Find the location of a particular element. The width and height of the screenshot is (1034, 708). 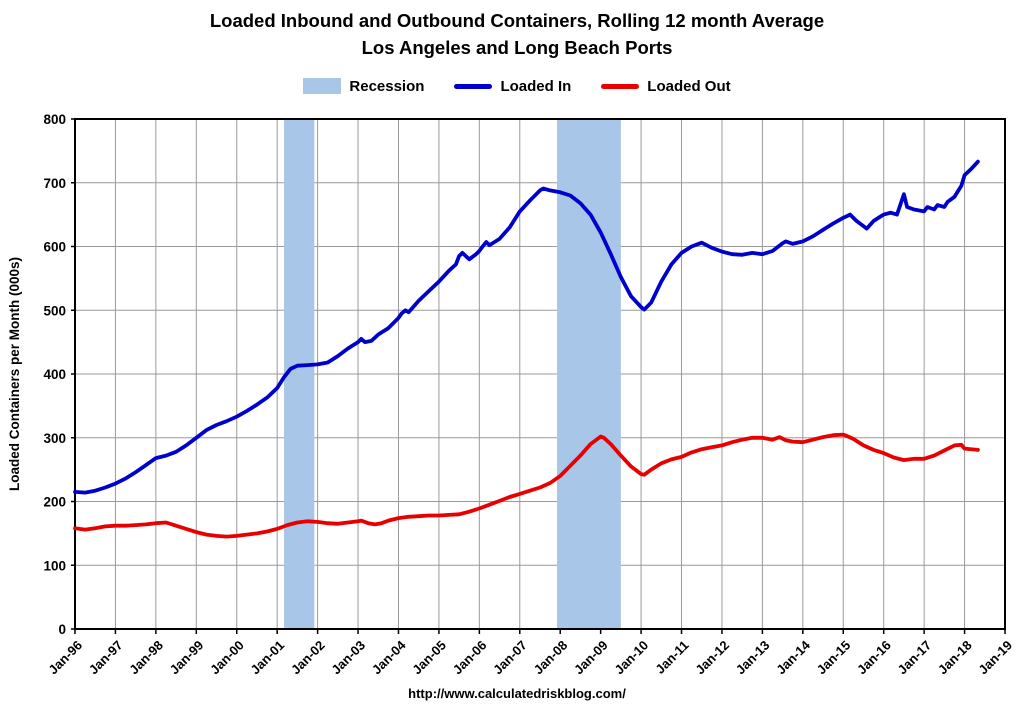

svg-text: 100 is located at coordinates (54, 565).